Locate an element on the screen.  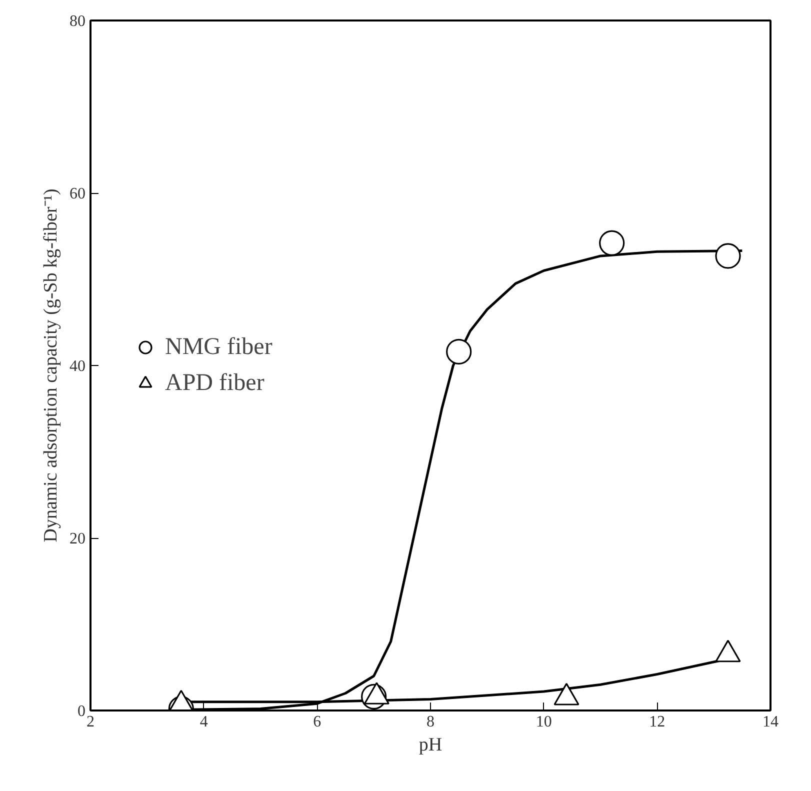
x-tick-label: 4 is located at coordinates (204, 722).